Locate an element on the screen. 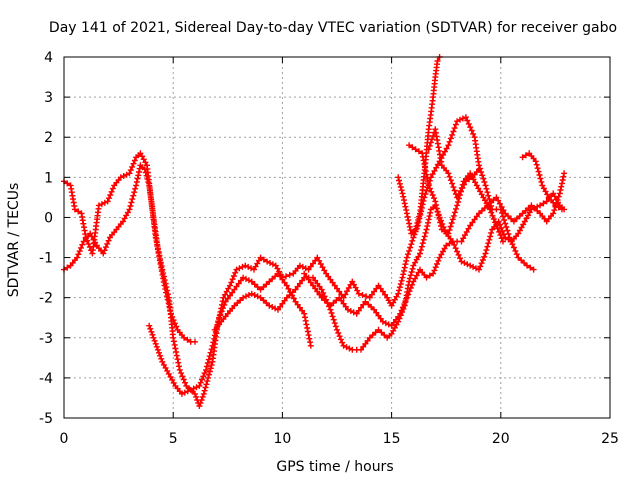 The image size is (640, 480). x-tick-label: 10 is located at coordinates (282, 439).